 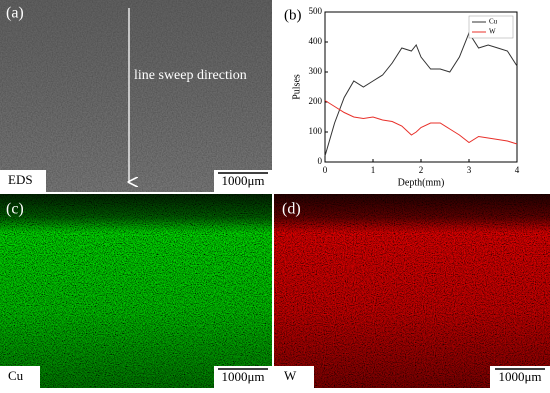 I want to click on x-tick-label: 4, so click(x=517, y=170).